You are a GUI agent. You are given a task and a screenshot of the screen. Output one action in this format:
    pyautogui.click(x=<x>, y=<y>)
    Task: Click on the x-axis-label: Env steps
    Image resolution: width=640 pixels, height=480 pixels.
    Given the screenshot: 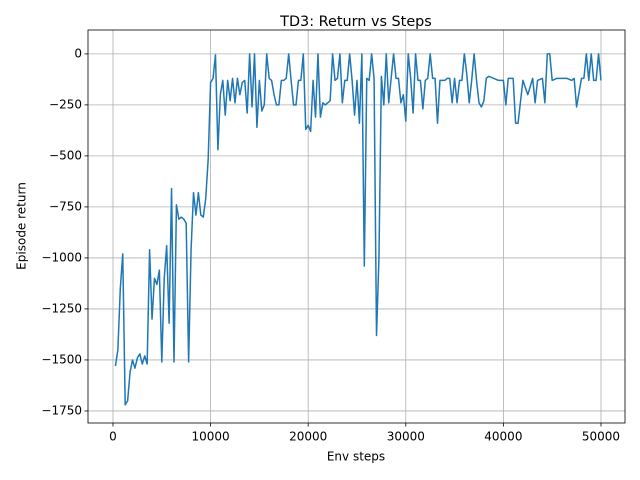 What is the action you would take?
    pyautogui.click(x=356, y=457)
    